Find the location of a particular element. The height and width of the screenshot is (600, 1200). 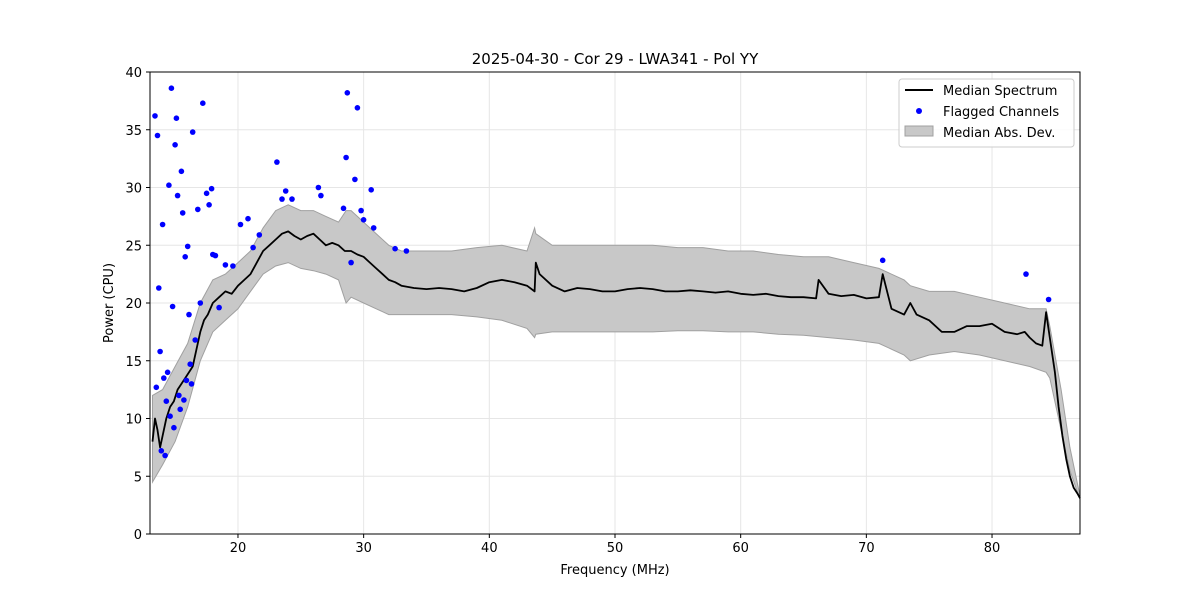

y-axis-label: Power (CPU) is located at coordinates (109, 303).